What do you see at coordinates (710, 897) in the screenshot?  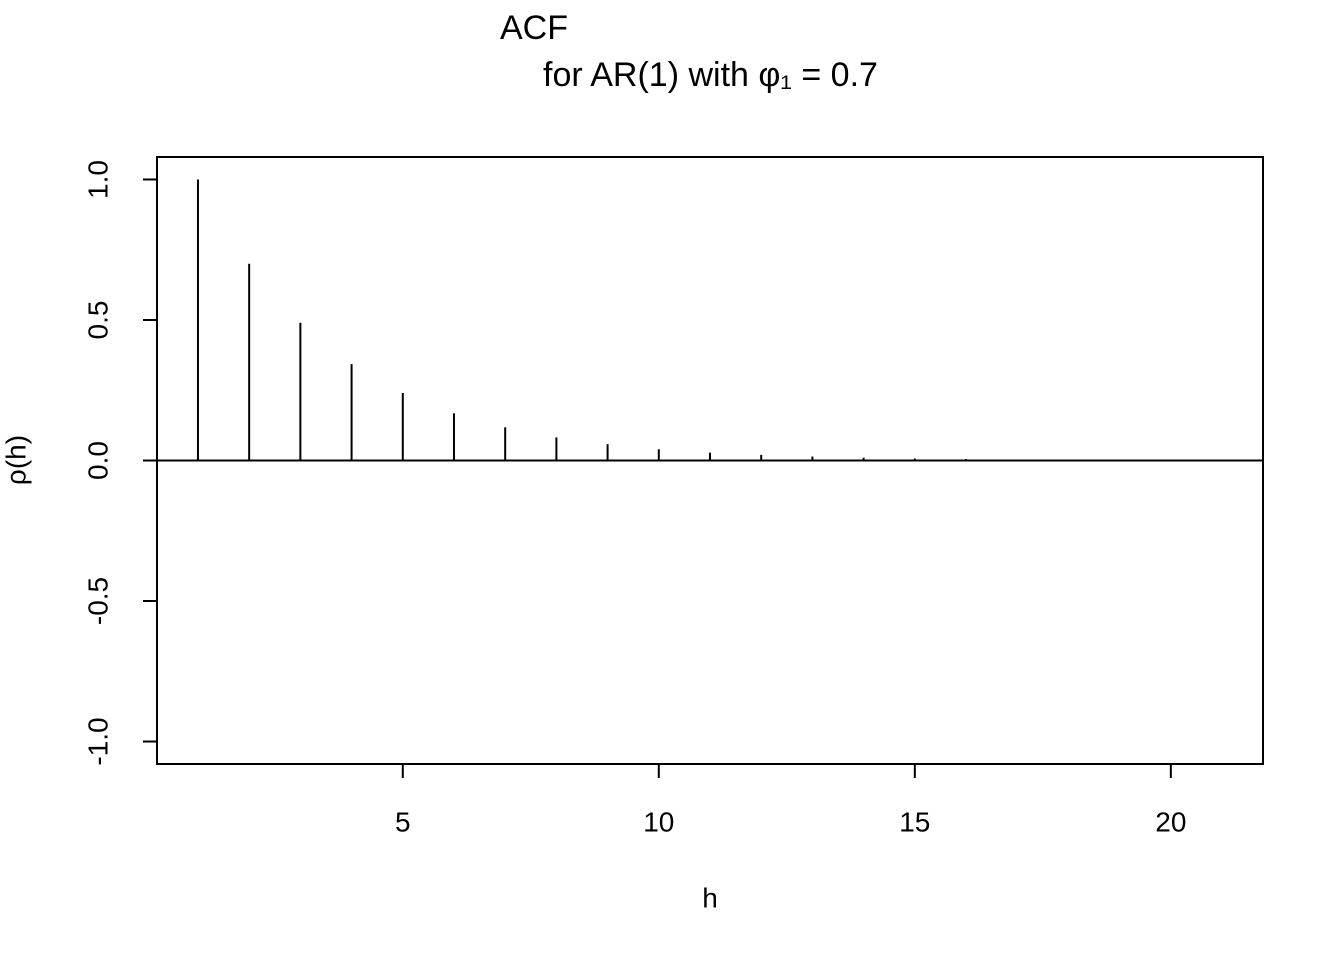 I see `x-axis-label: h` at bounding box center [710, 897].